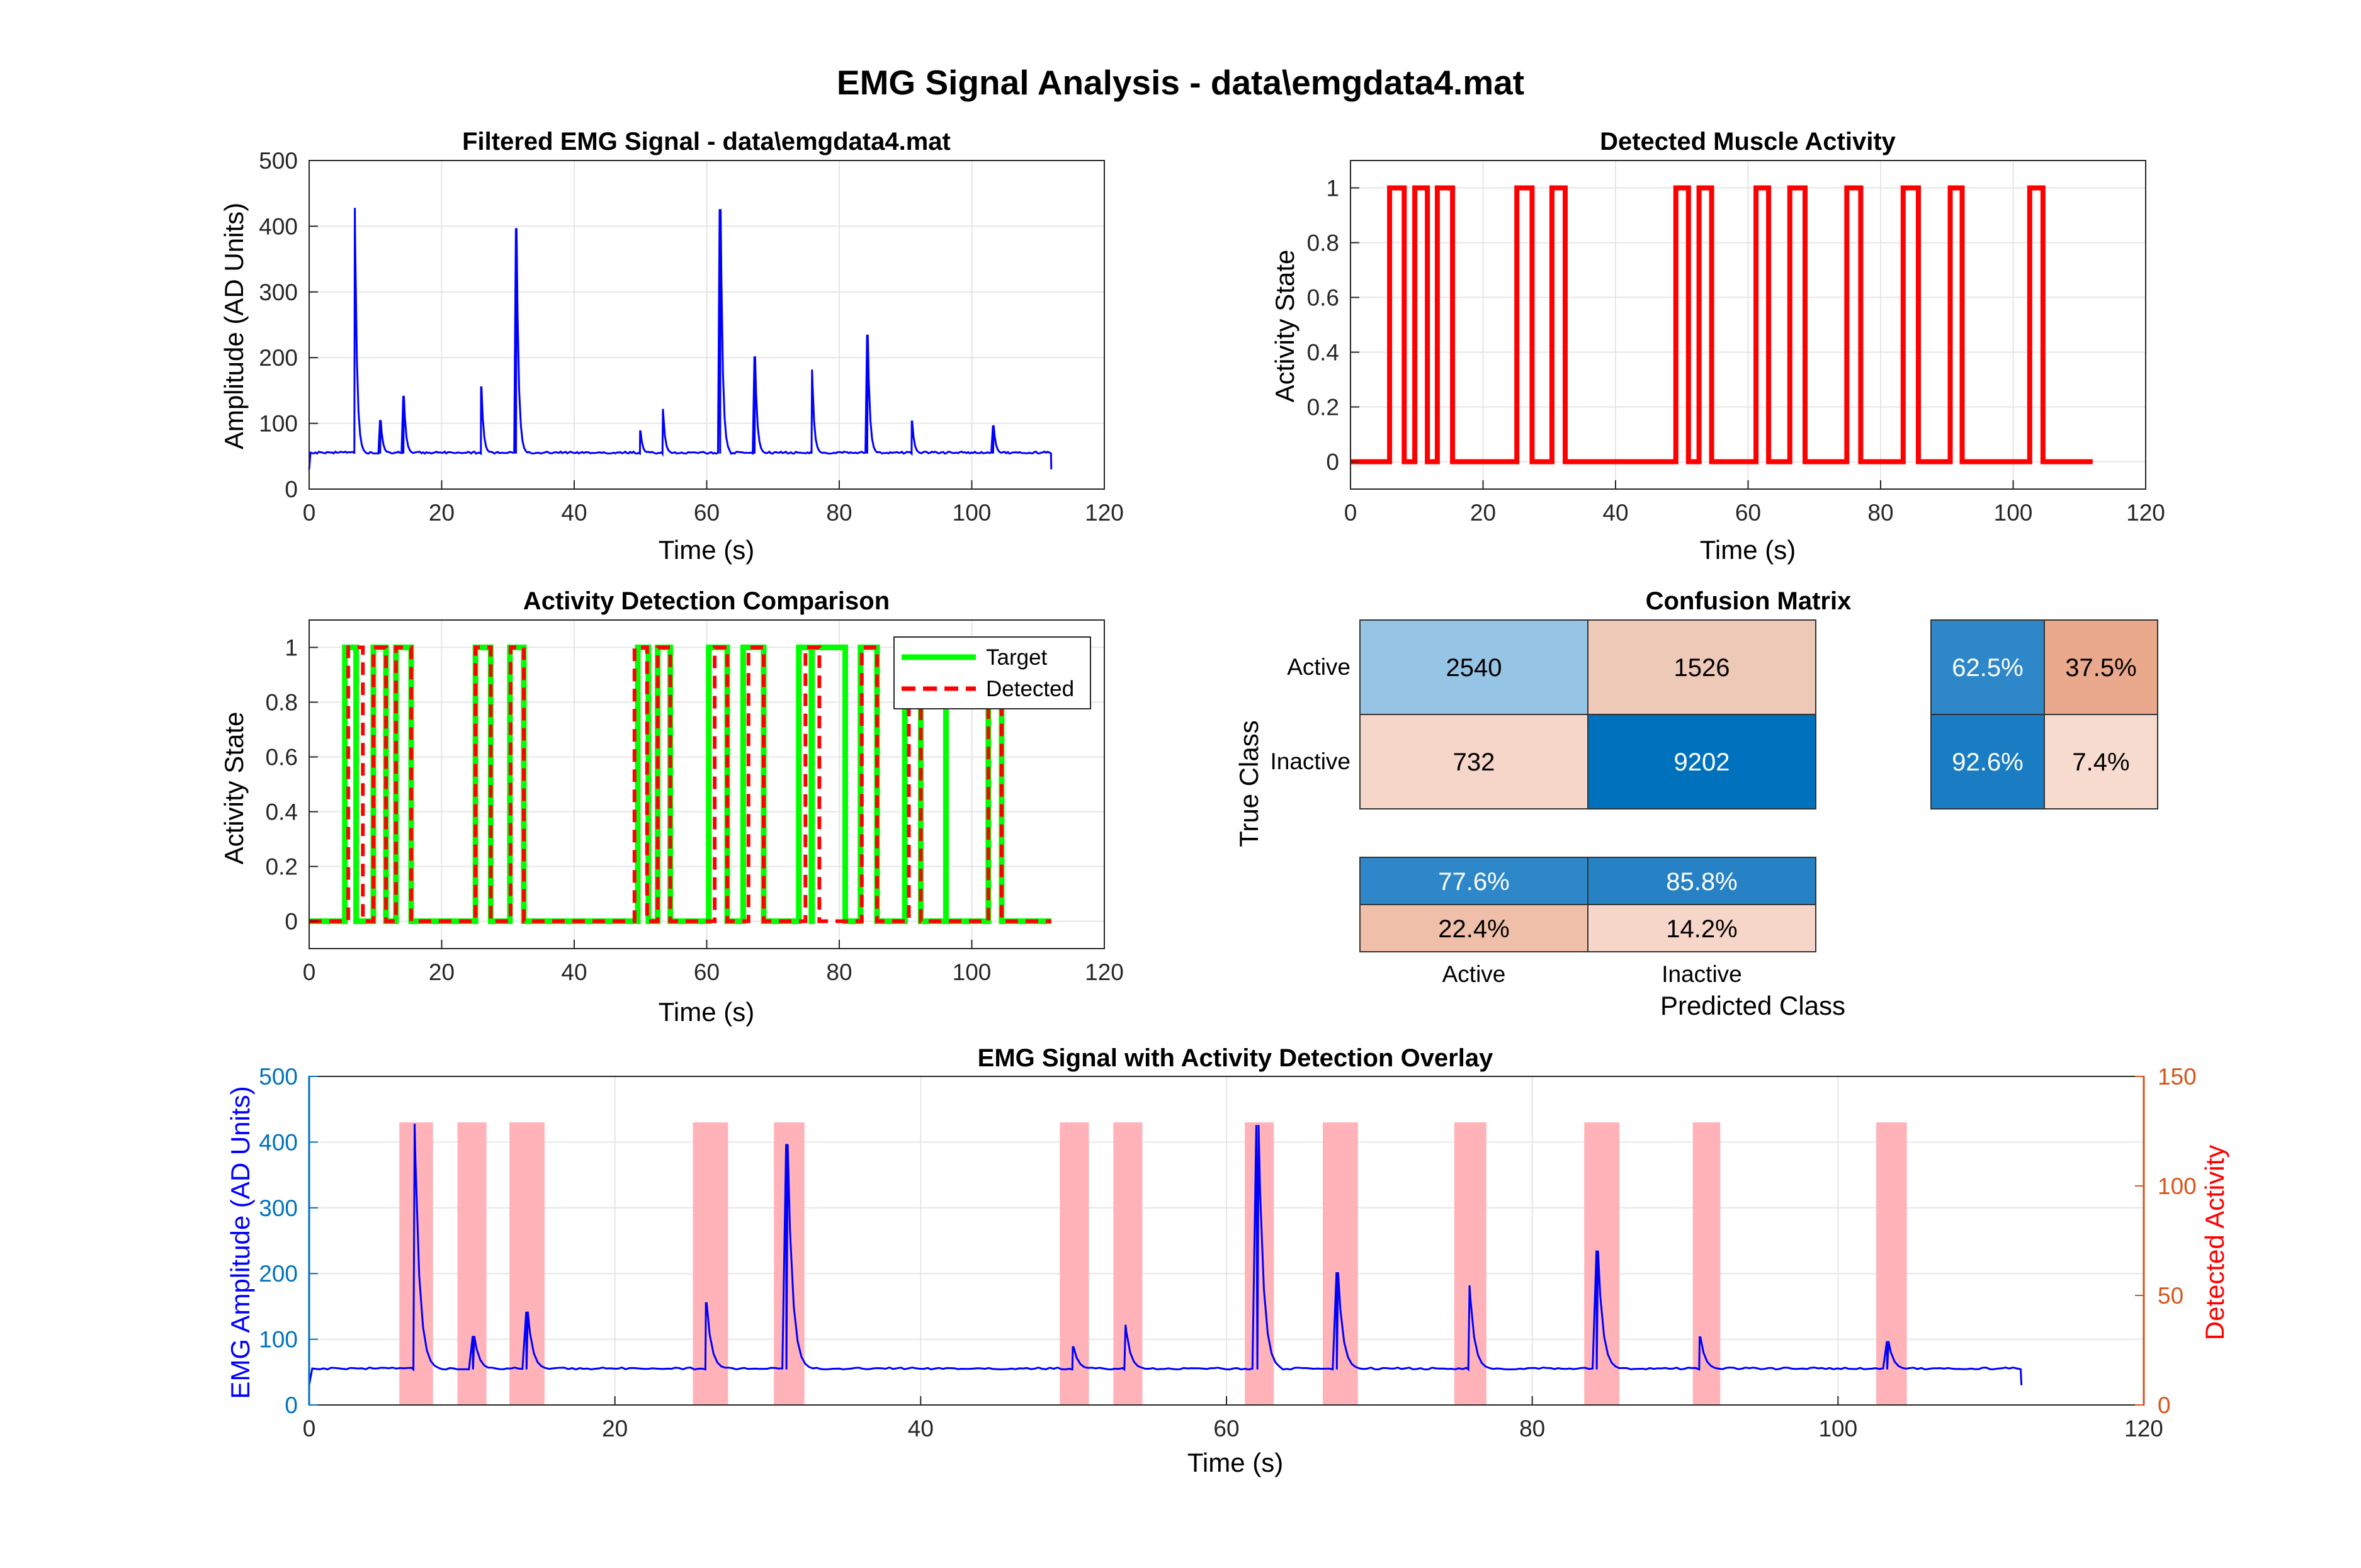  What do you see at coordinates (2177, 1186) in the screenshot?
I see `y-right-tick-label: 100` at bounding box center [2177, 1186].